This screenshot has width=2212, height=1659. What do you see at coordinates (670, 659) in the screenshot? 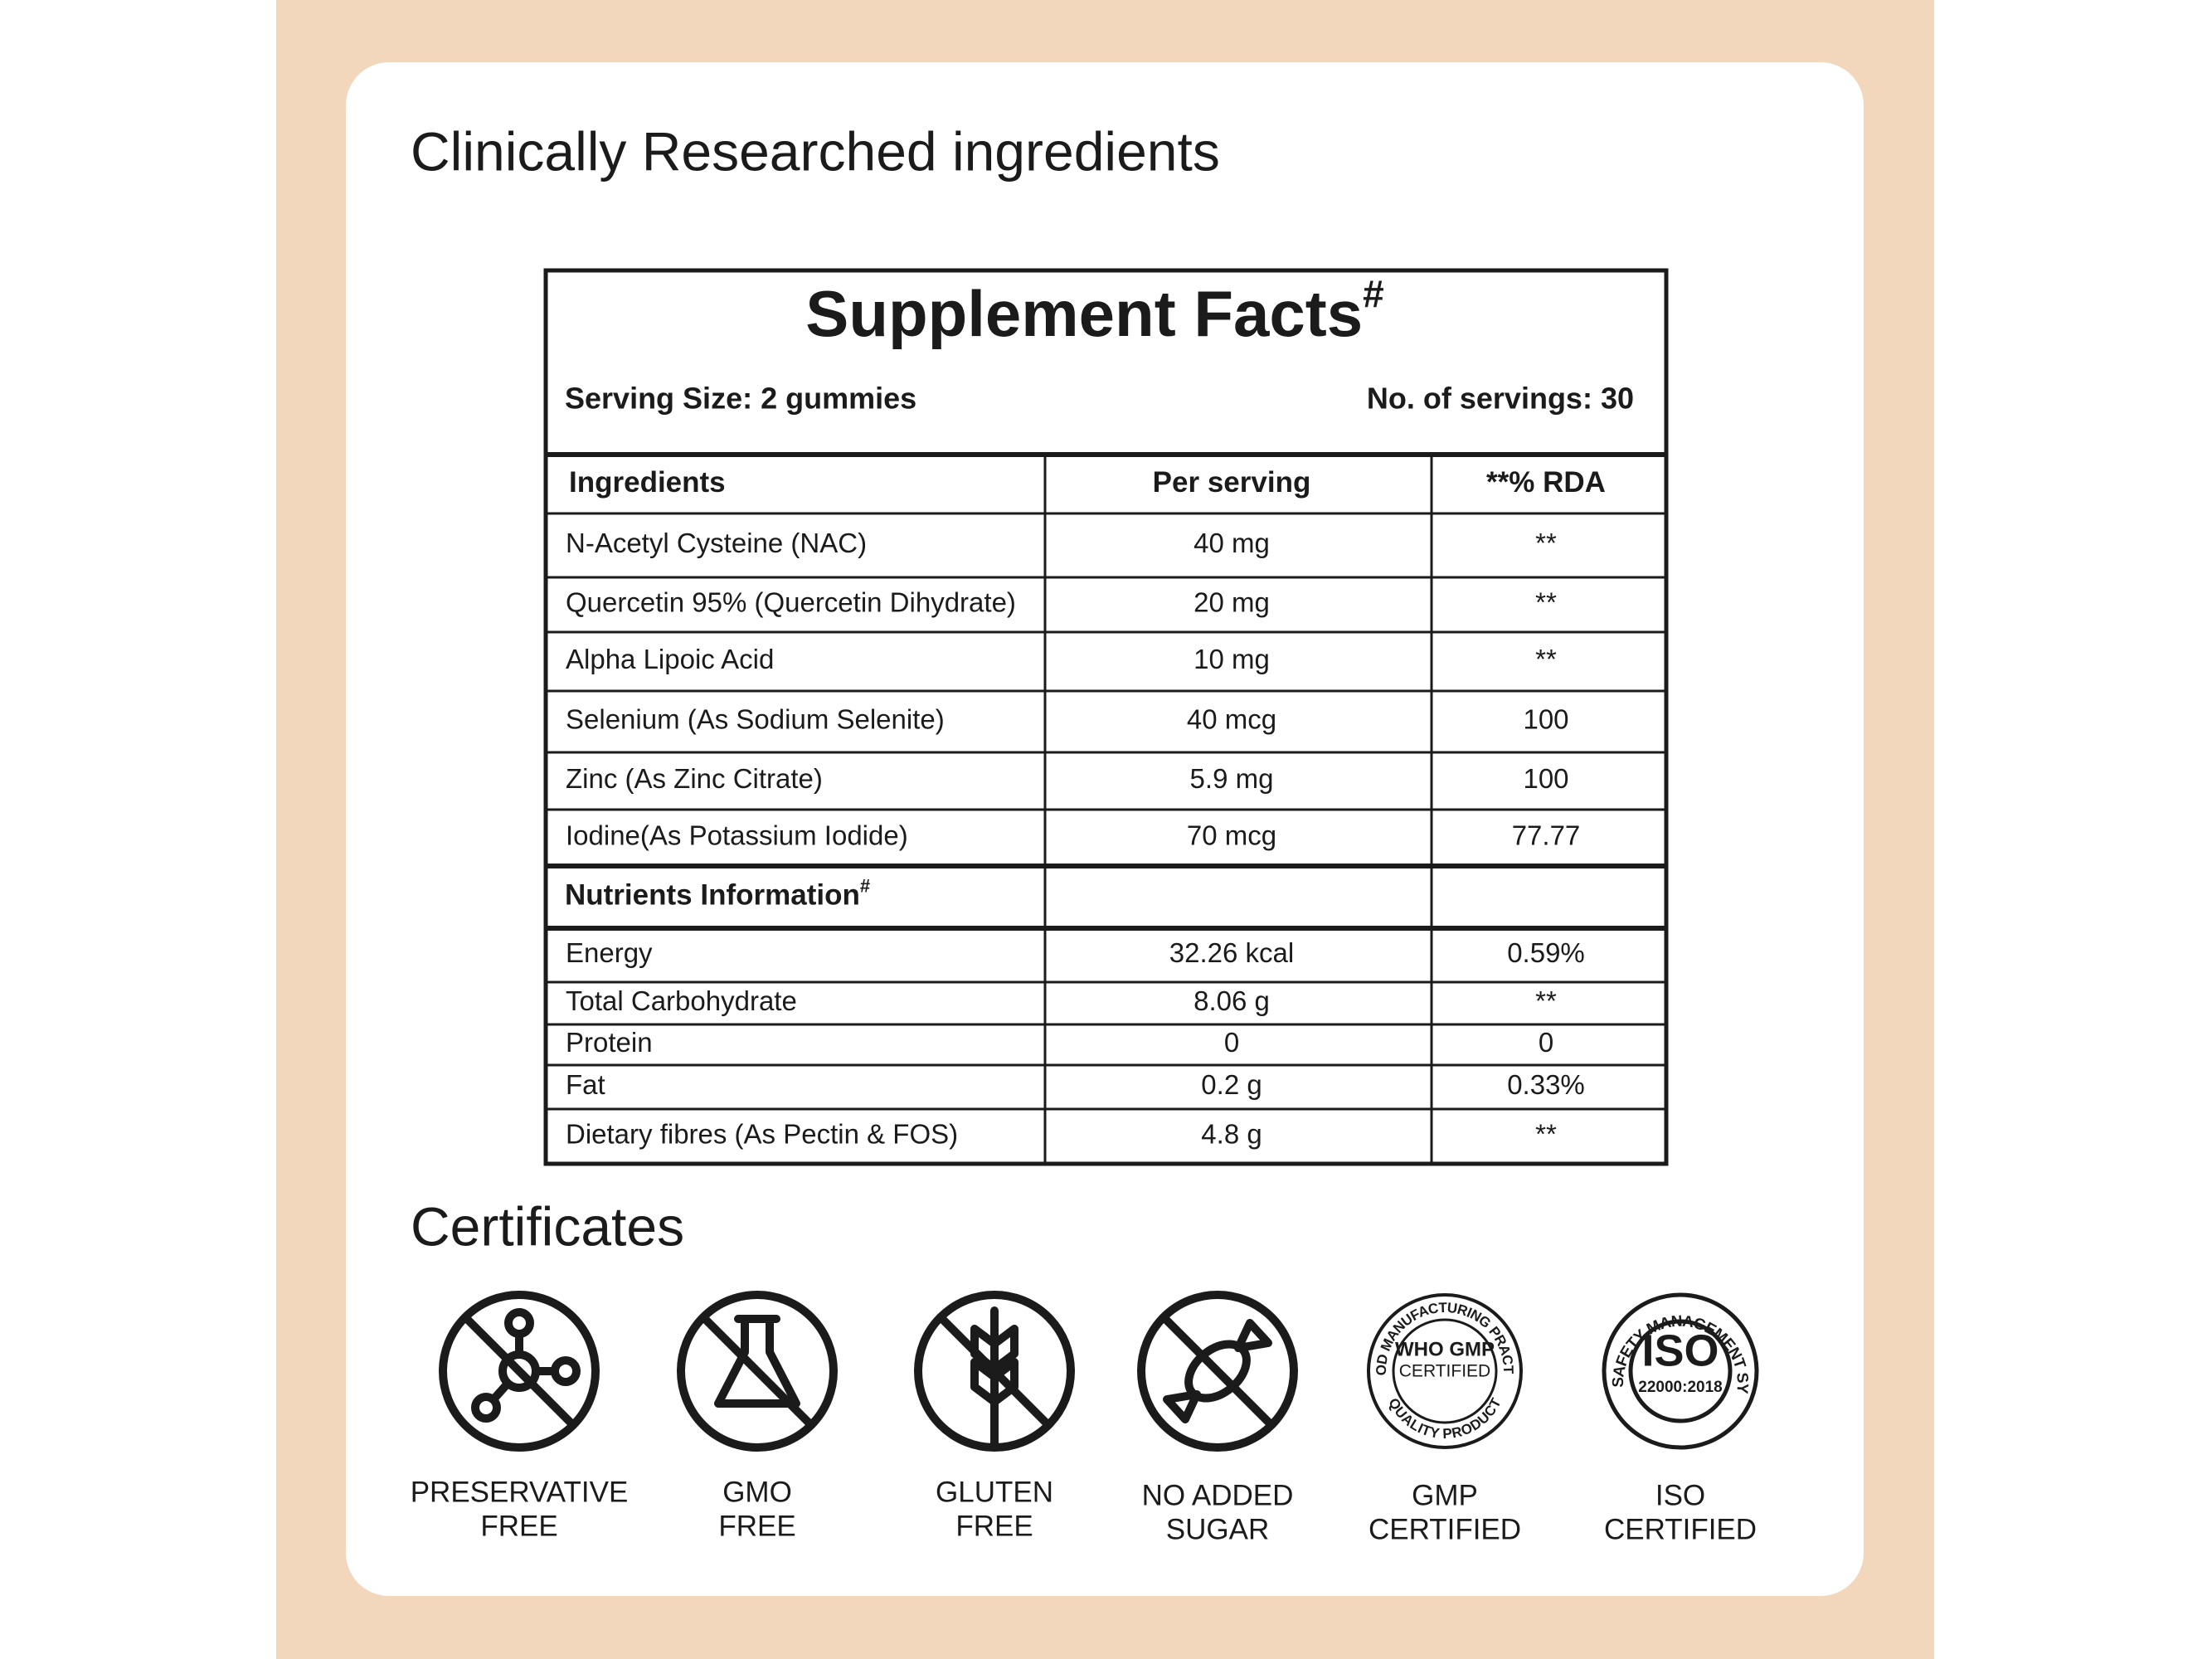
I see `cell: Alpha Lipoic Acid` at bounding box center [670, 659].